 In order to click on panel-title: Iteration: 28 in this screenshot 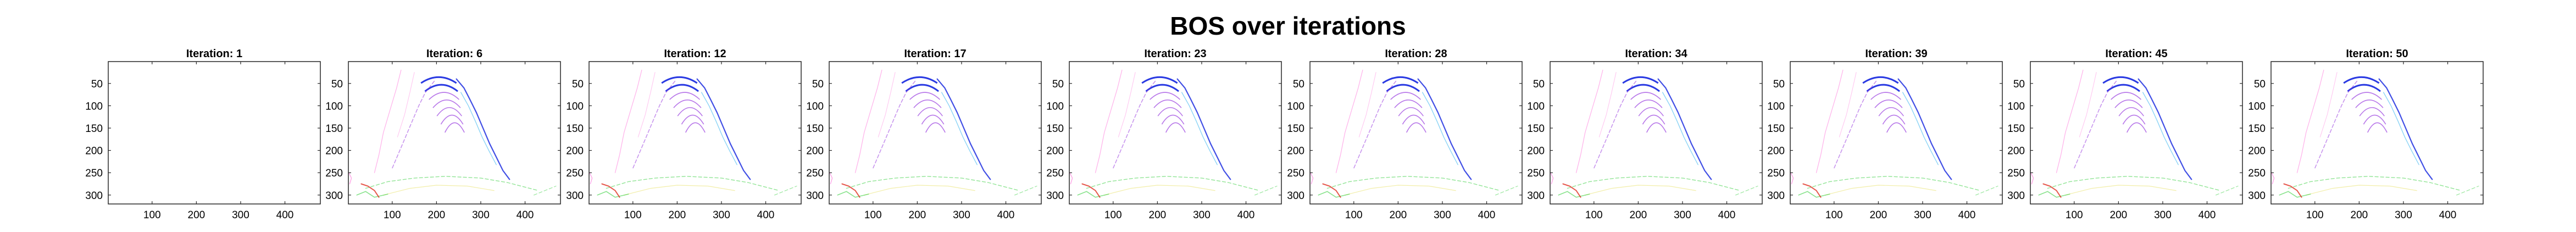, I will do `click(1416, 54)`.